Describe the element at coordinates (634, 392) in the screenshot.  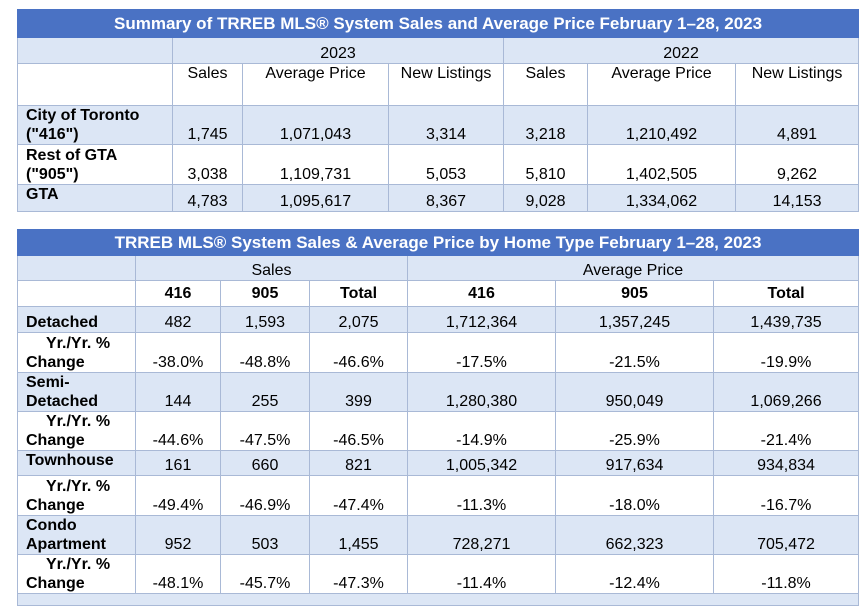
I see `cell: 950,049` at that location.